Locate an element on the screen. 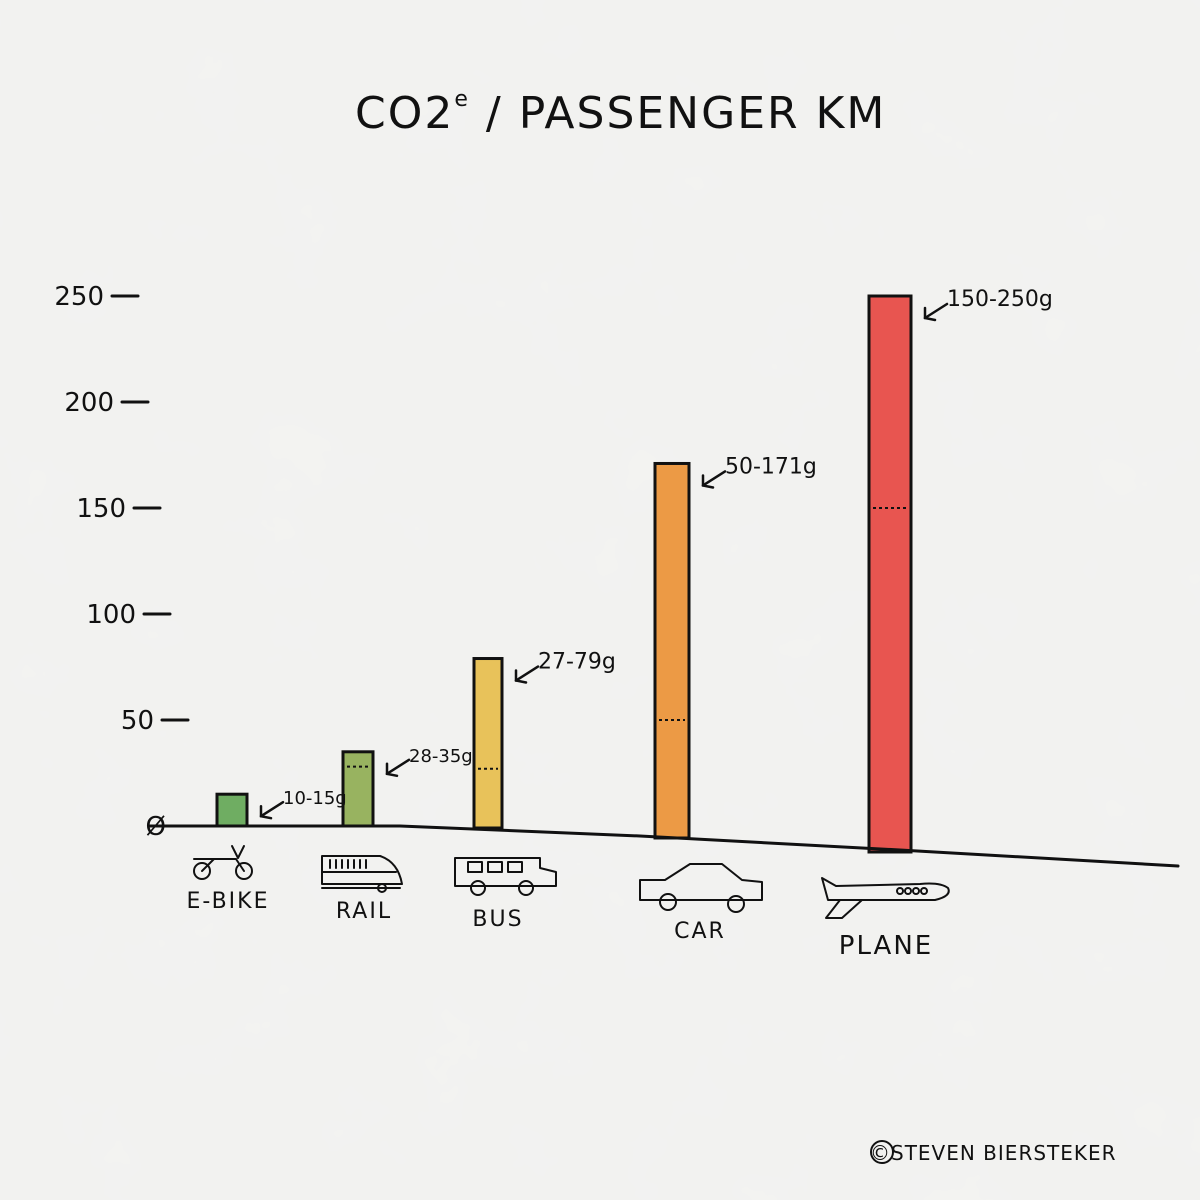  copyright-icon is located at coordinates (882, 1152).